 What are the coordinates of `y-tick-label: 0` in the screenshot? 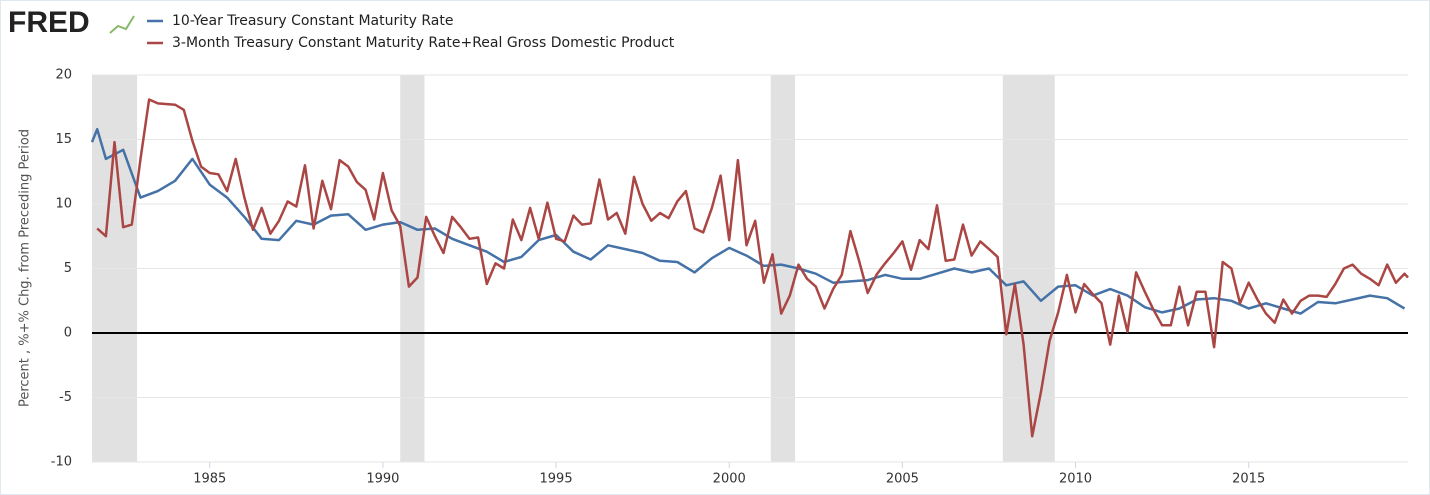 It's located at (68, 333).